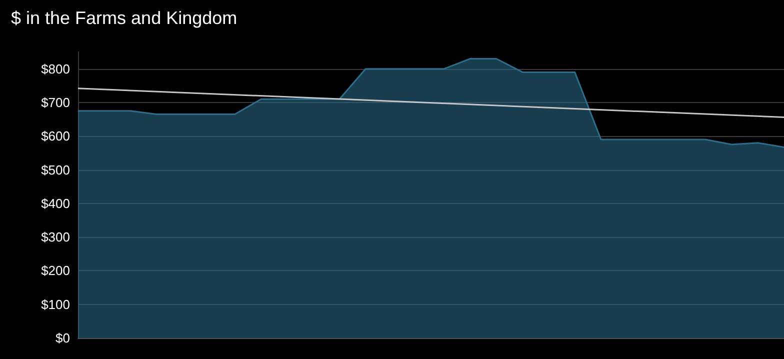 The image size is (784, 359). Describe the element at coordinates (55, 237) in the screenshot. I see `y-tick-label: $300` at that location.